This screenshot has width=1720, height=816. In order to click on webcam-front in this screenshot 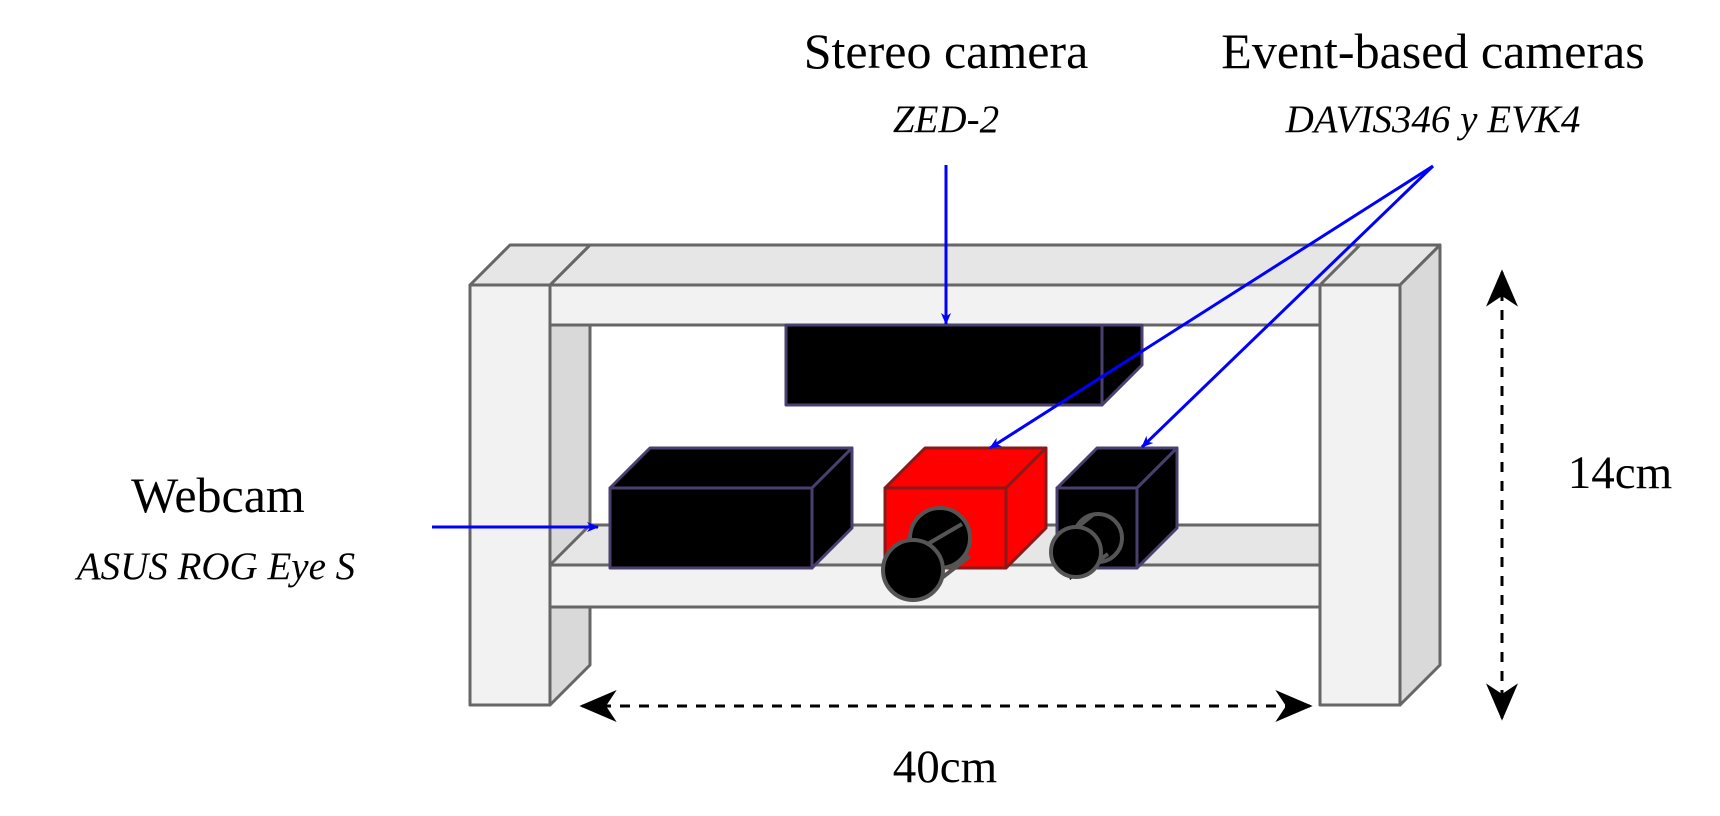, I will do `click(711, 528)`.